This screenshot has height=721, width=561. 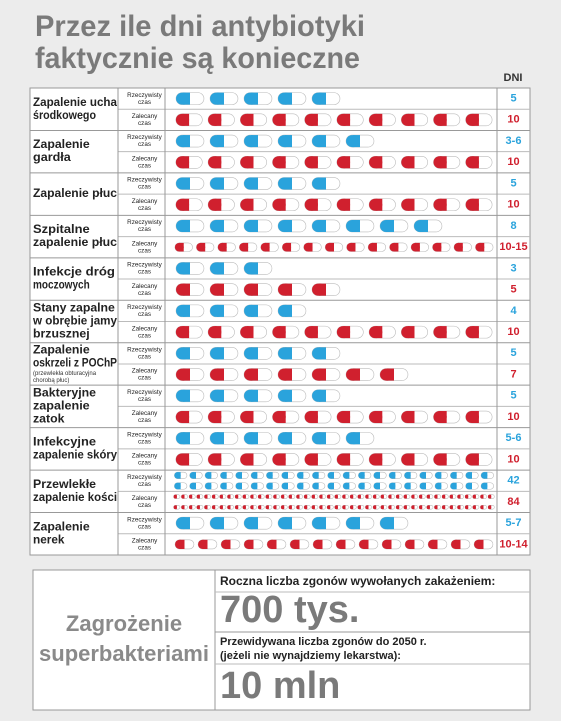 What do you see at coordinates (49, 419) in the screenshot?
I see `condition-name: zatok` at bounding box center [49, 419].